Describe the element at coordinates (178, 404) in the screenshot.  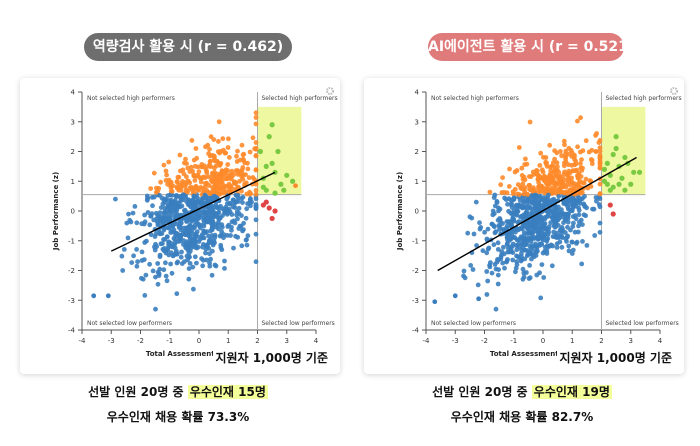
I see `summary-competency: 선발 인원 20명 중 우수인재 15명 우수인재 채용 확률 73.3%` at that location.